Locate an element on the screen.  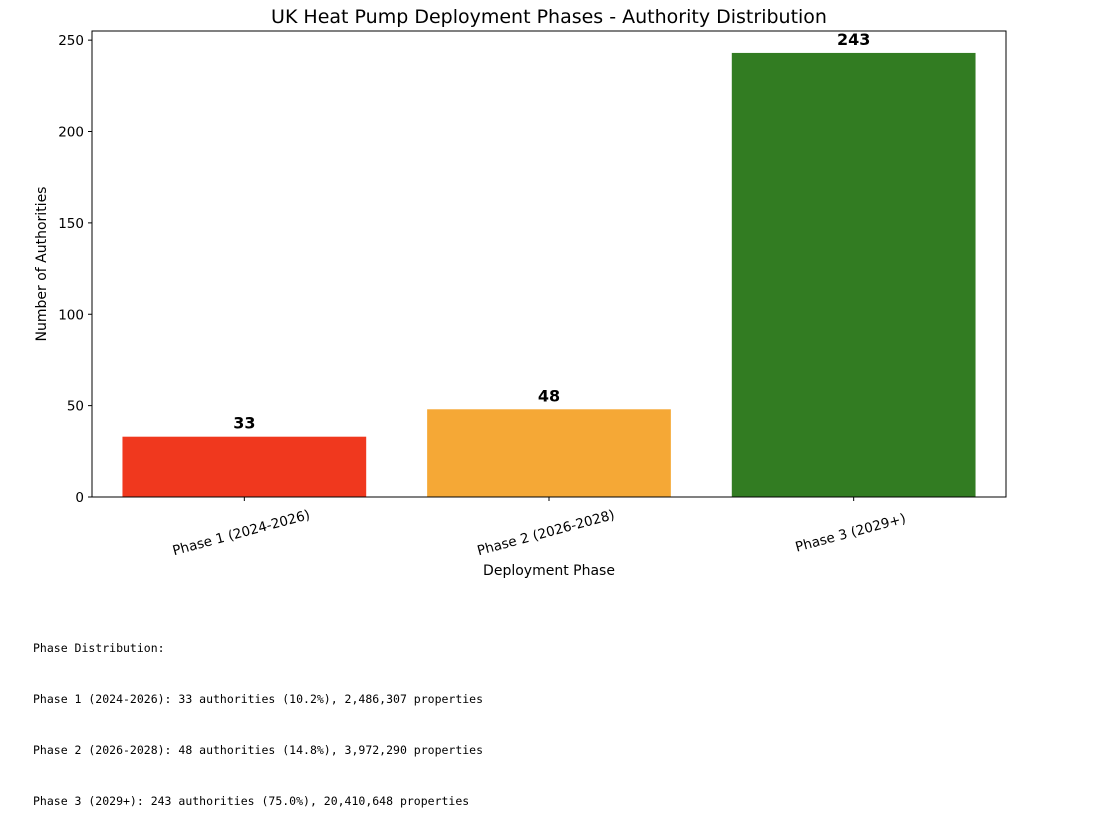
y-tick-label-50: 50 is located at coordinates (75, 407).